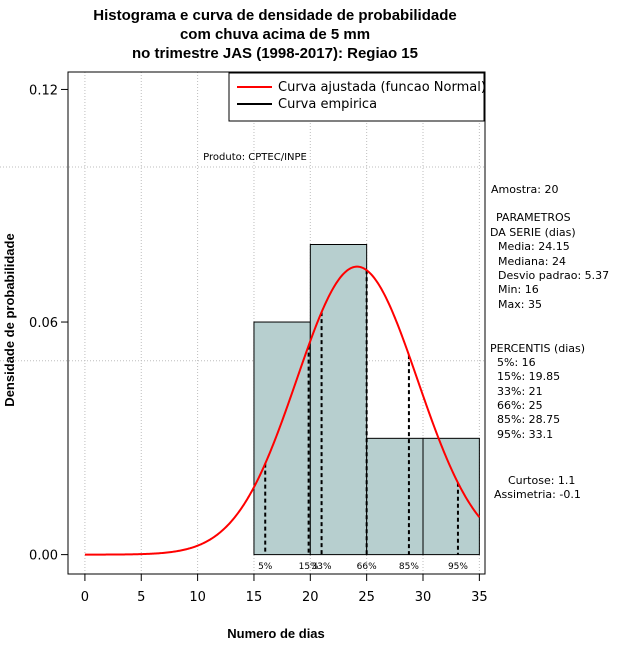 The width and height of the screenshot is (640, 660). I want to click on percentile-label-2: 33%, so click(322, 567).